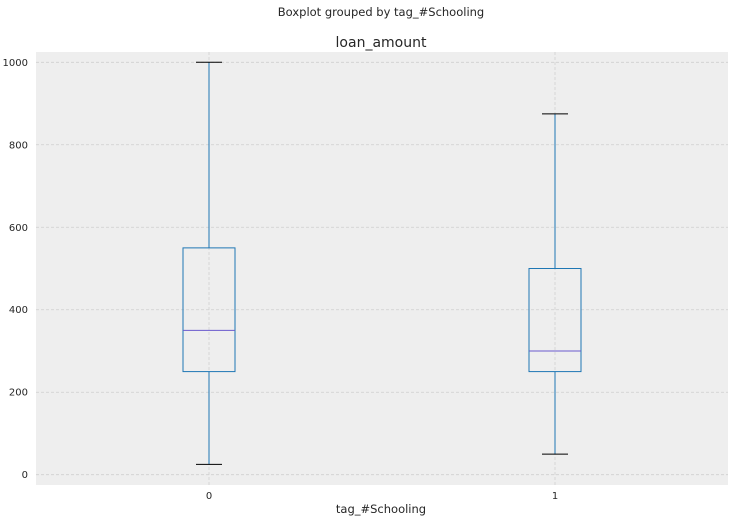  What do you see at coordinates (25, 475) in the screenshot?
I see `y-tick-label: 0` at bounding box center [25, 475].